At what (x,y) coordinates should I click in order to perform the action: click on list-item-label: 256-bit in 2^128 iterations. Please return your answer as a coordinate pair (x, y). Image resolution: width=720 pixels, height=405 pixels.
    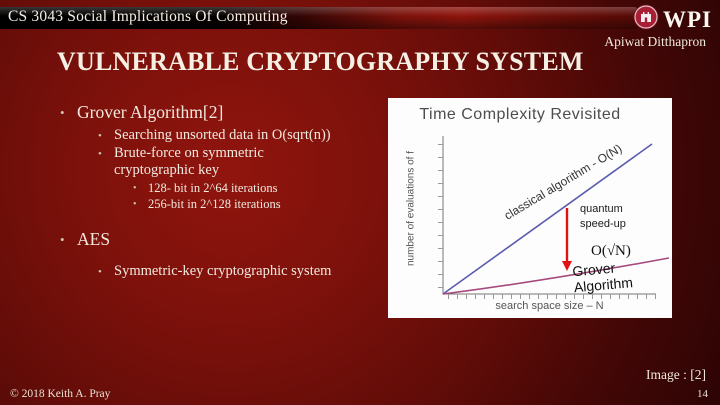
    Looking at the image, I should click on (214, 204).